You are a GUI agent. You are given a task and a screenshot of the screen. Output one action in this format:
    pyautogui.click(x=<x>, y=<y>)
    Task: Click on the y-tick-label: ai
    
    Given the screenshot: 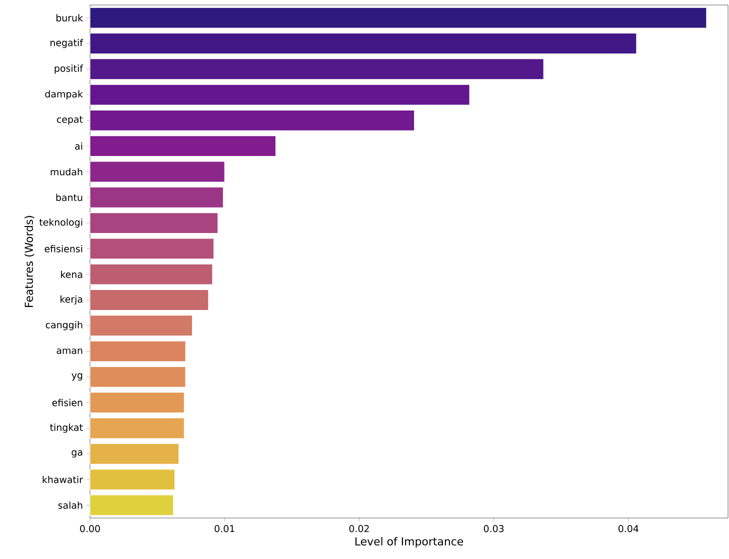 What is the action you would take?
    pyautogui.click(x=78, y=146)
    